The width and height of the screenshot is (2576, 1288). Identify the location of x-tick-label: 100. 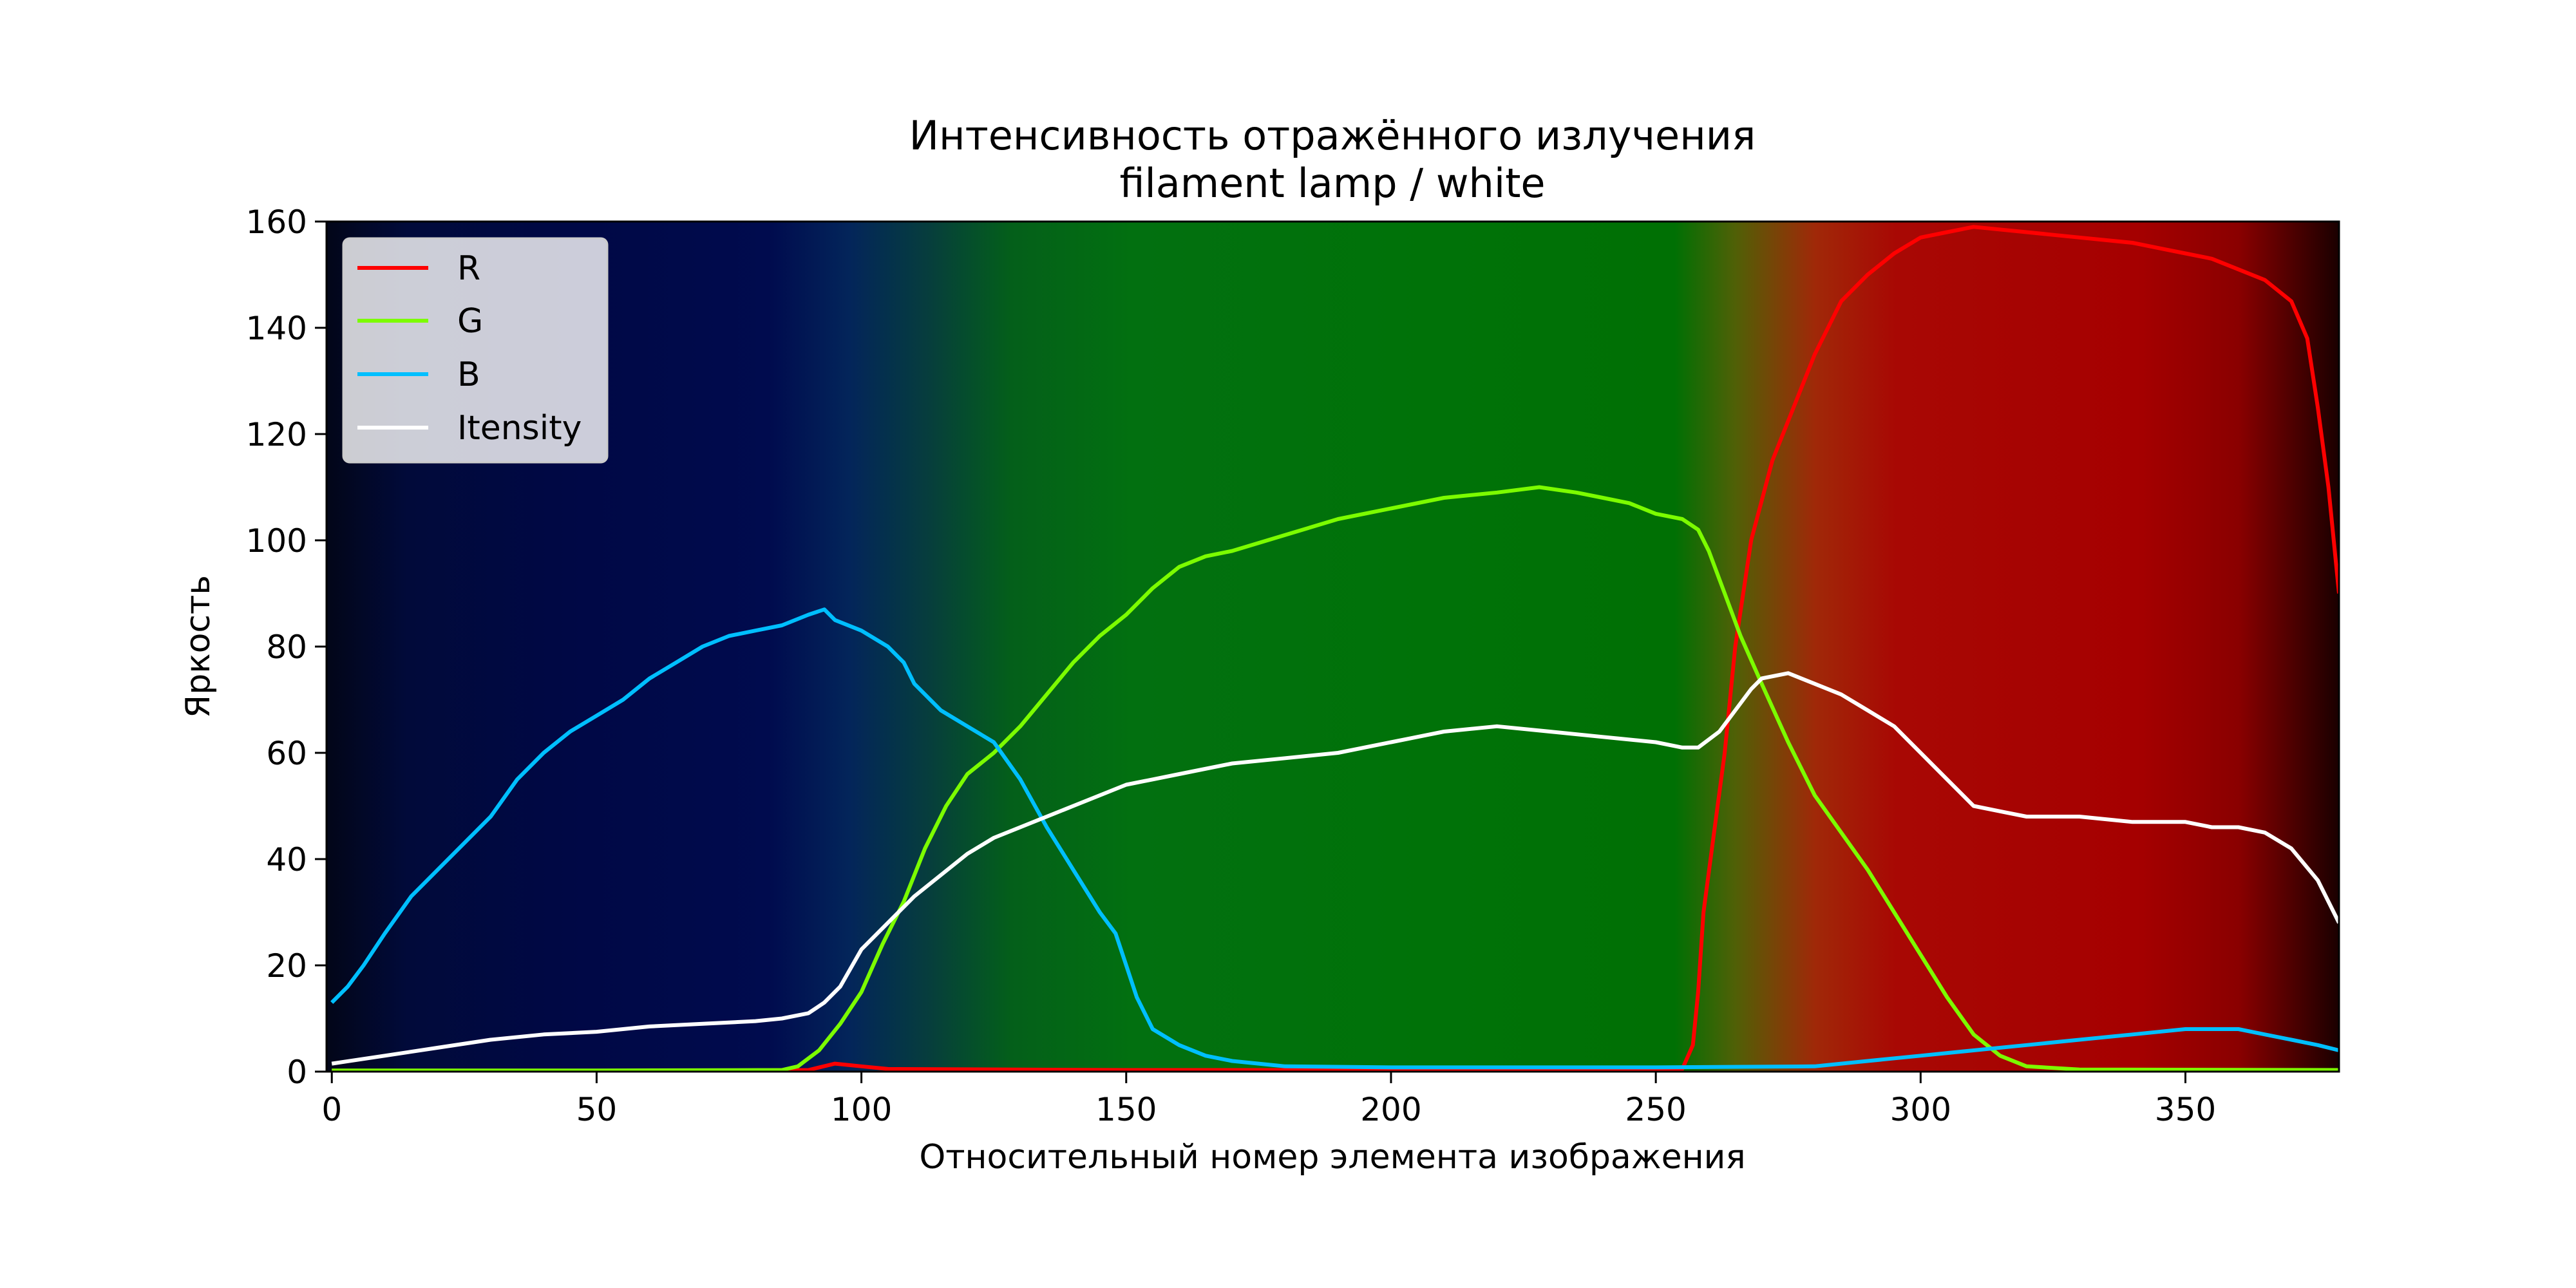
(861, 1109).